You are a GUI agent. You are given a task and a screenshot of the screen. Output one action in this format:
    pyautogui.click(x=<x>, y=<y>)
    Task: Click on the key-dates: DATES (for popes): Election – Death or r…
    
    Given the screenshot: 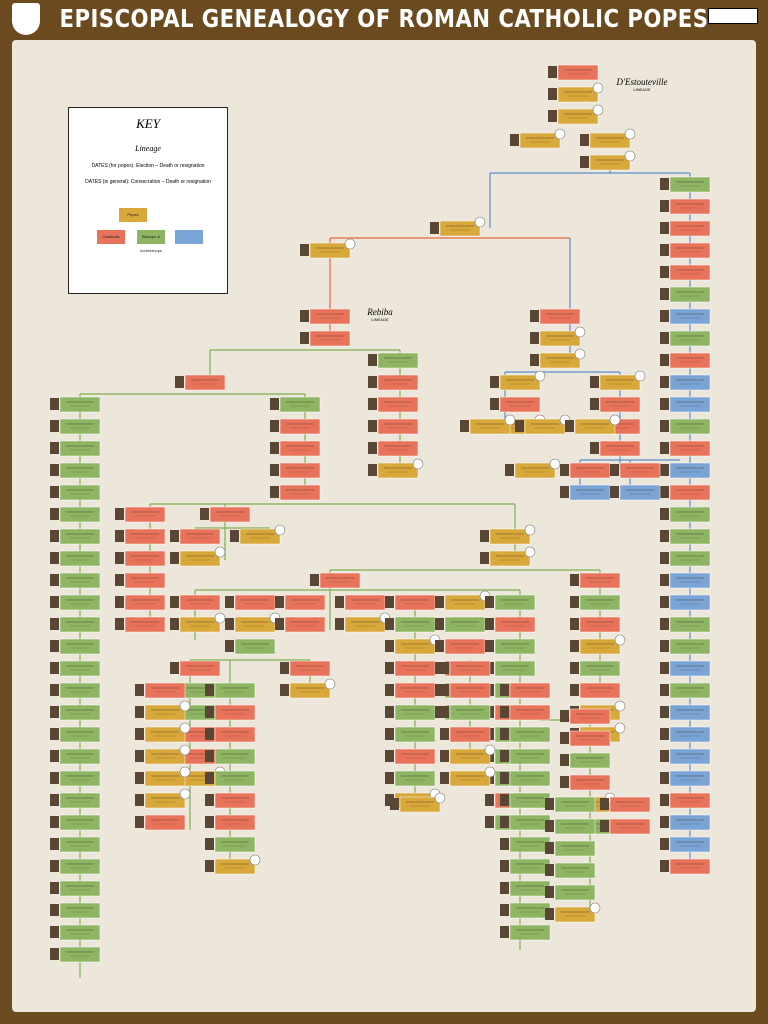 What is the action you would take?
    pyautogui.click(x=148, y=166)
    